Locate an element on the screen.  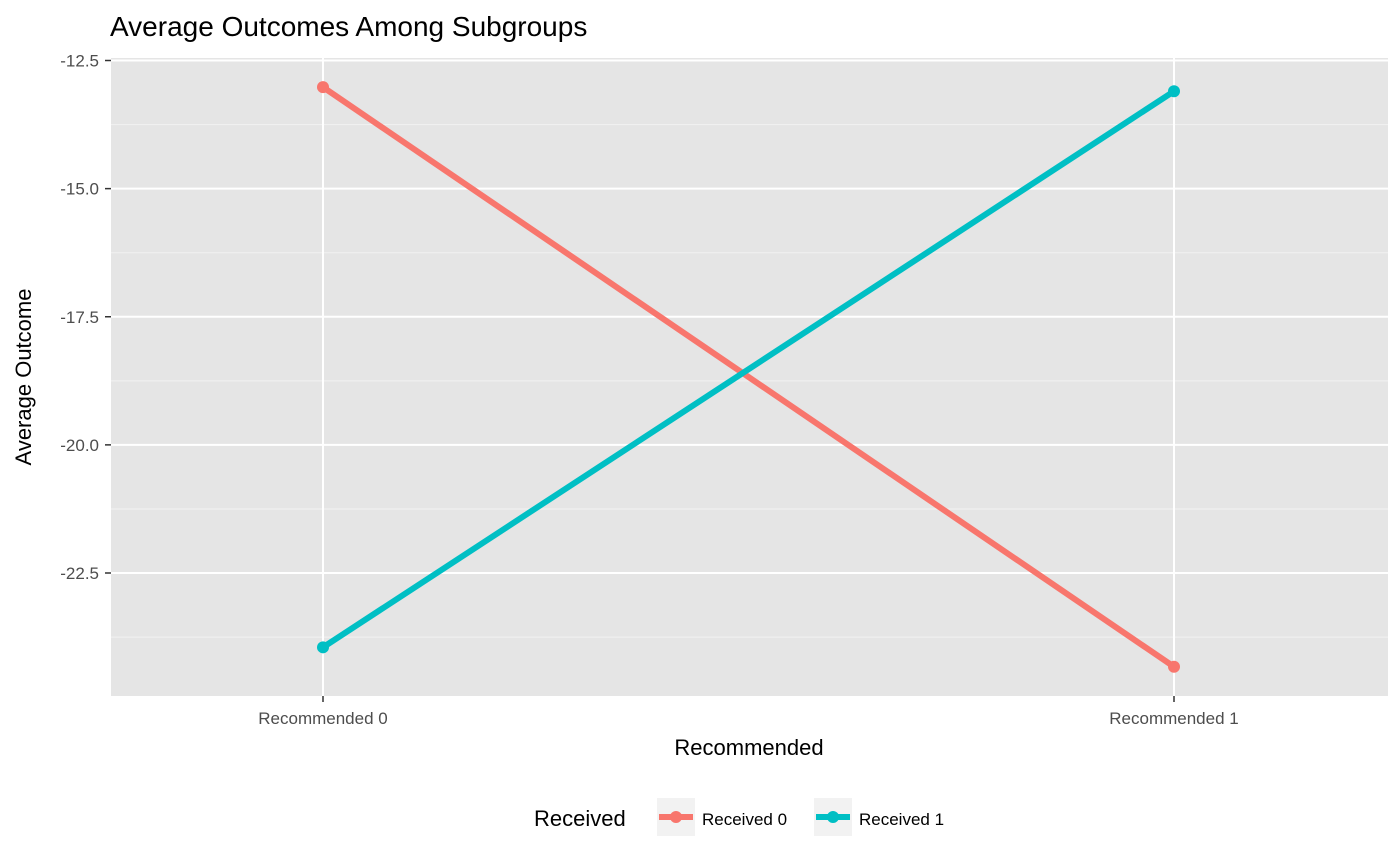
y-tick-label: -20.0 is located at coordinates (79, 445).